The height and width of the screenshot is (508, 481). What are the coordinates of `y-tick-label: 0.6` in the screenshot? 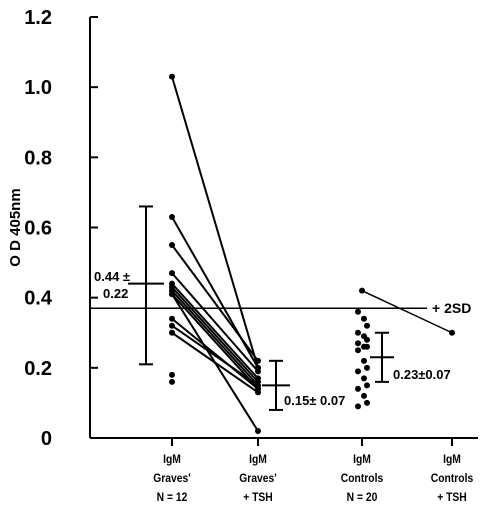 It's located at (38, 229).